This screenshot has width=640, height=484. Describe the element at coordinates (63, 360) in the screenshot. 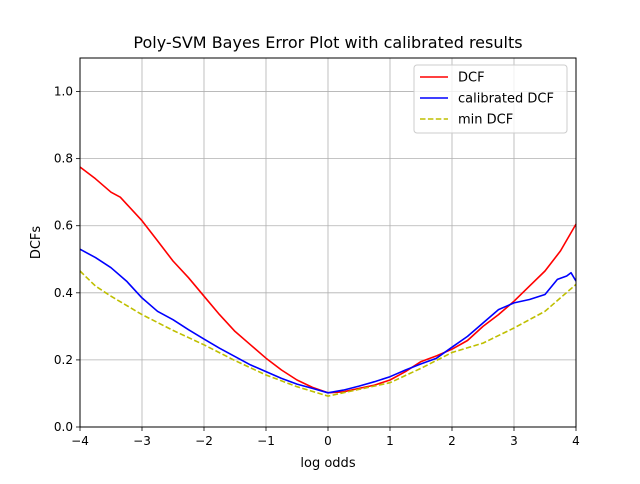

I see `y-tick-label: 0.2` at that location.